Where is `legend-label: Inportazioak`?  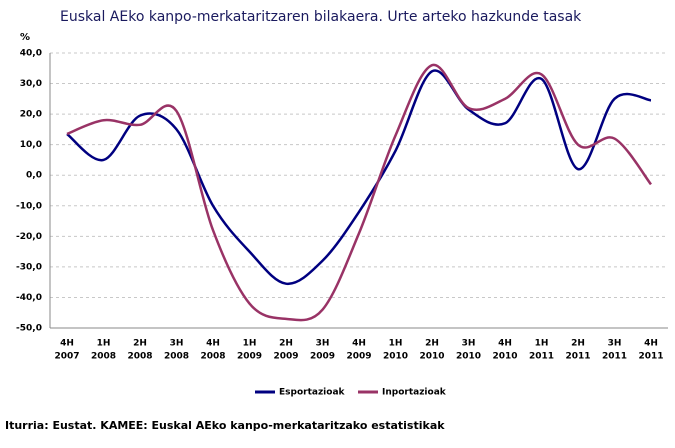
legend-label: Inportazioak is located at coordinates (414, 393).